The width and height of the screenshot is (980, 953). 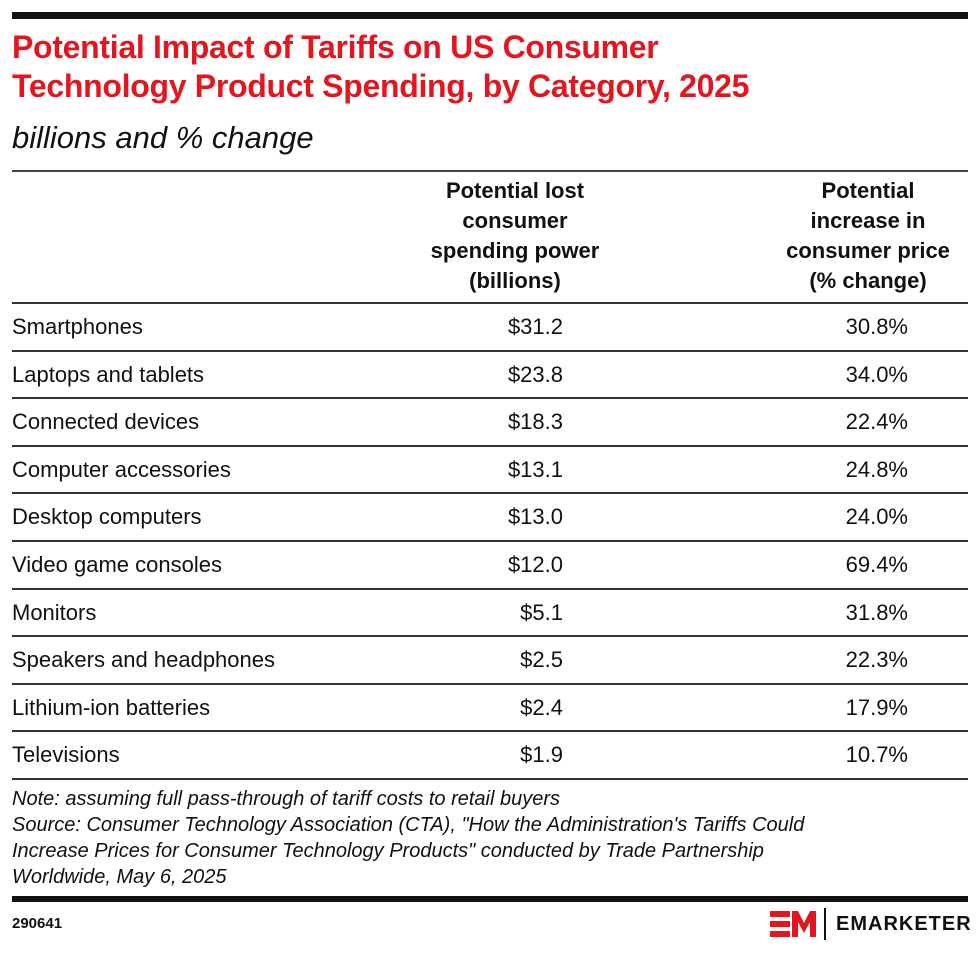 I want to click on spending-value: $23.8, so click(x=535, y=374).